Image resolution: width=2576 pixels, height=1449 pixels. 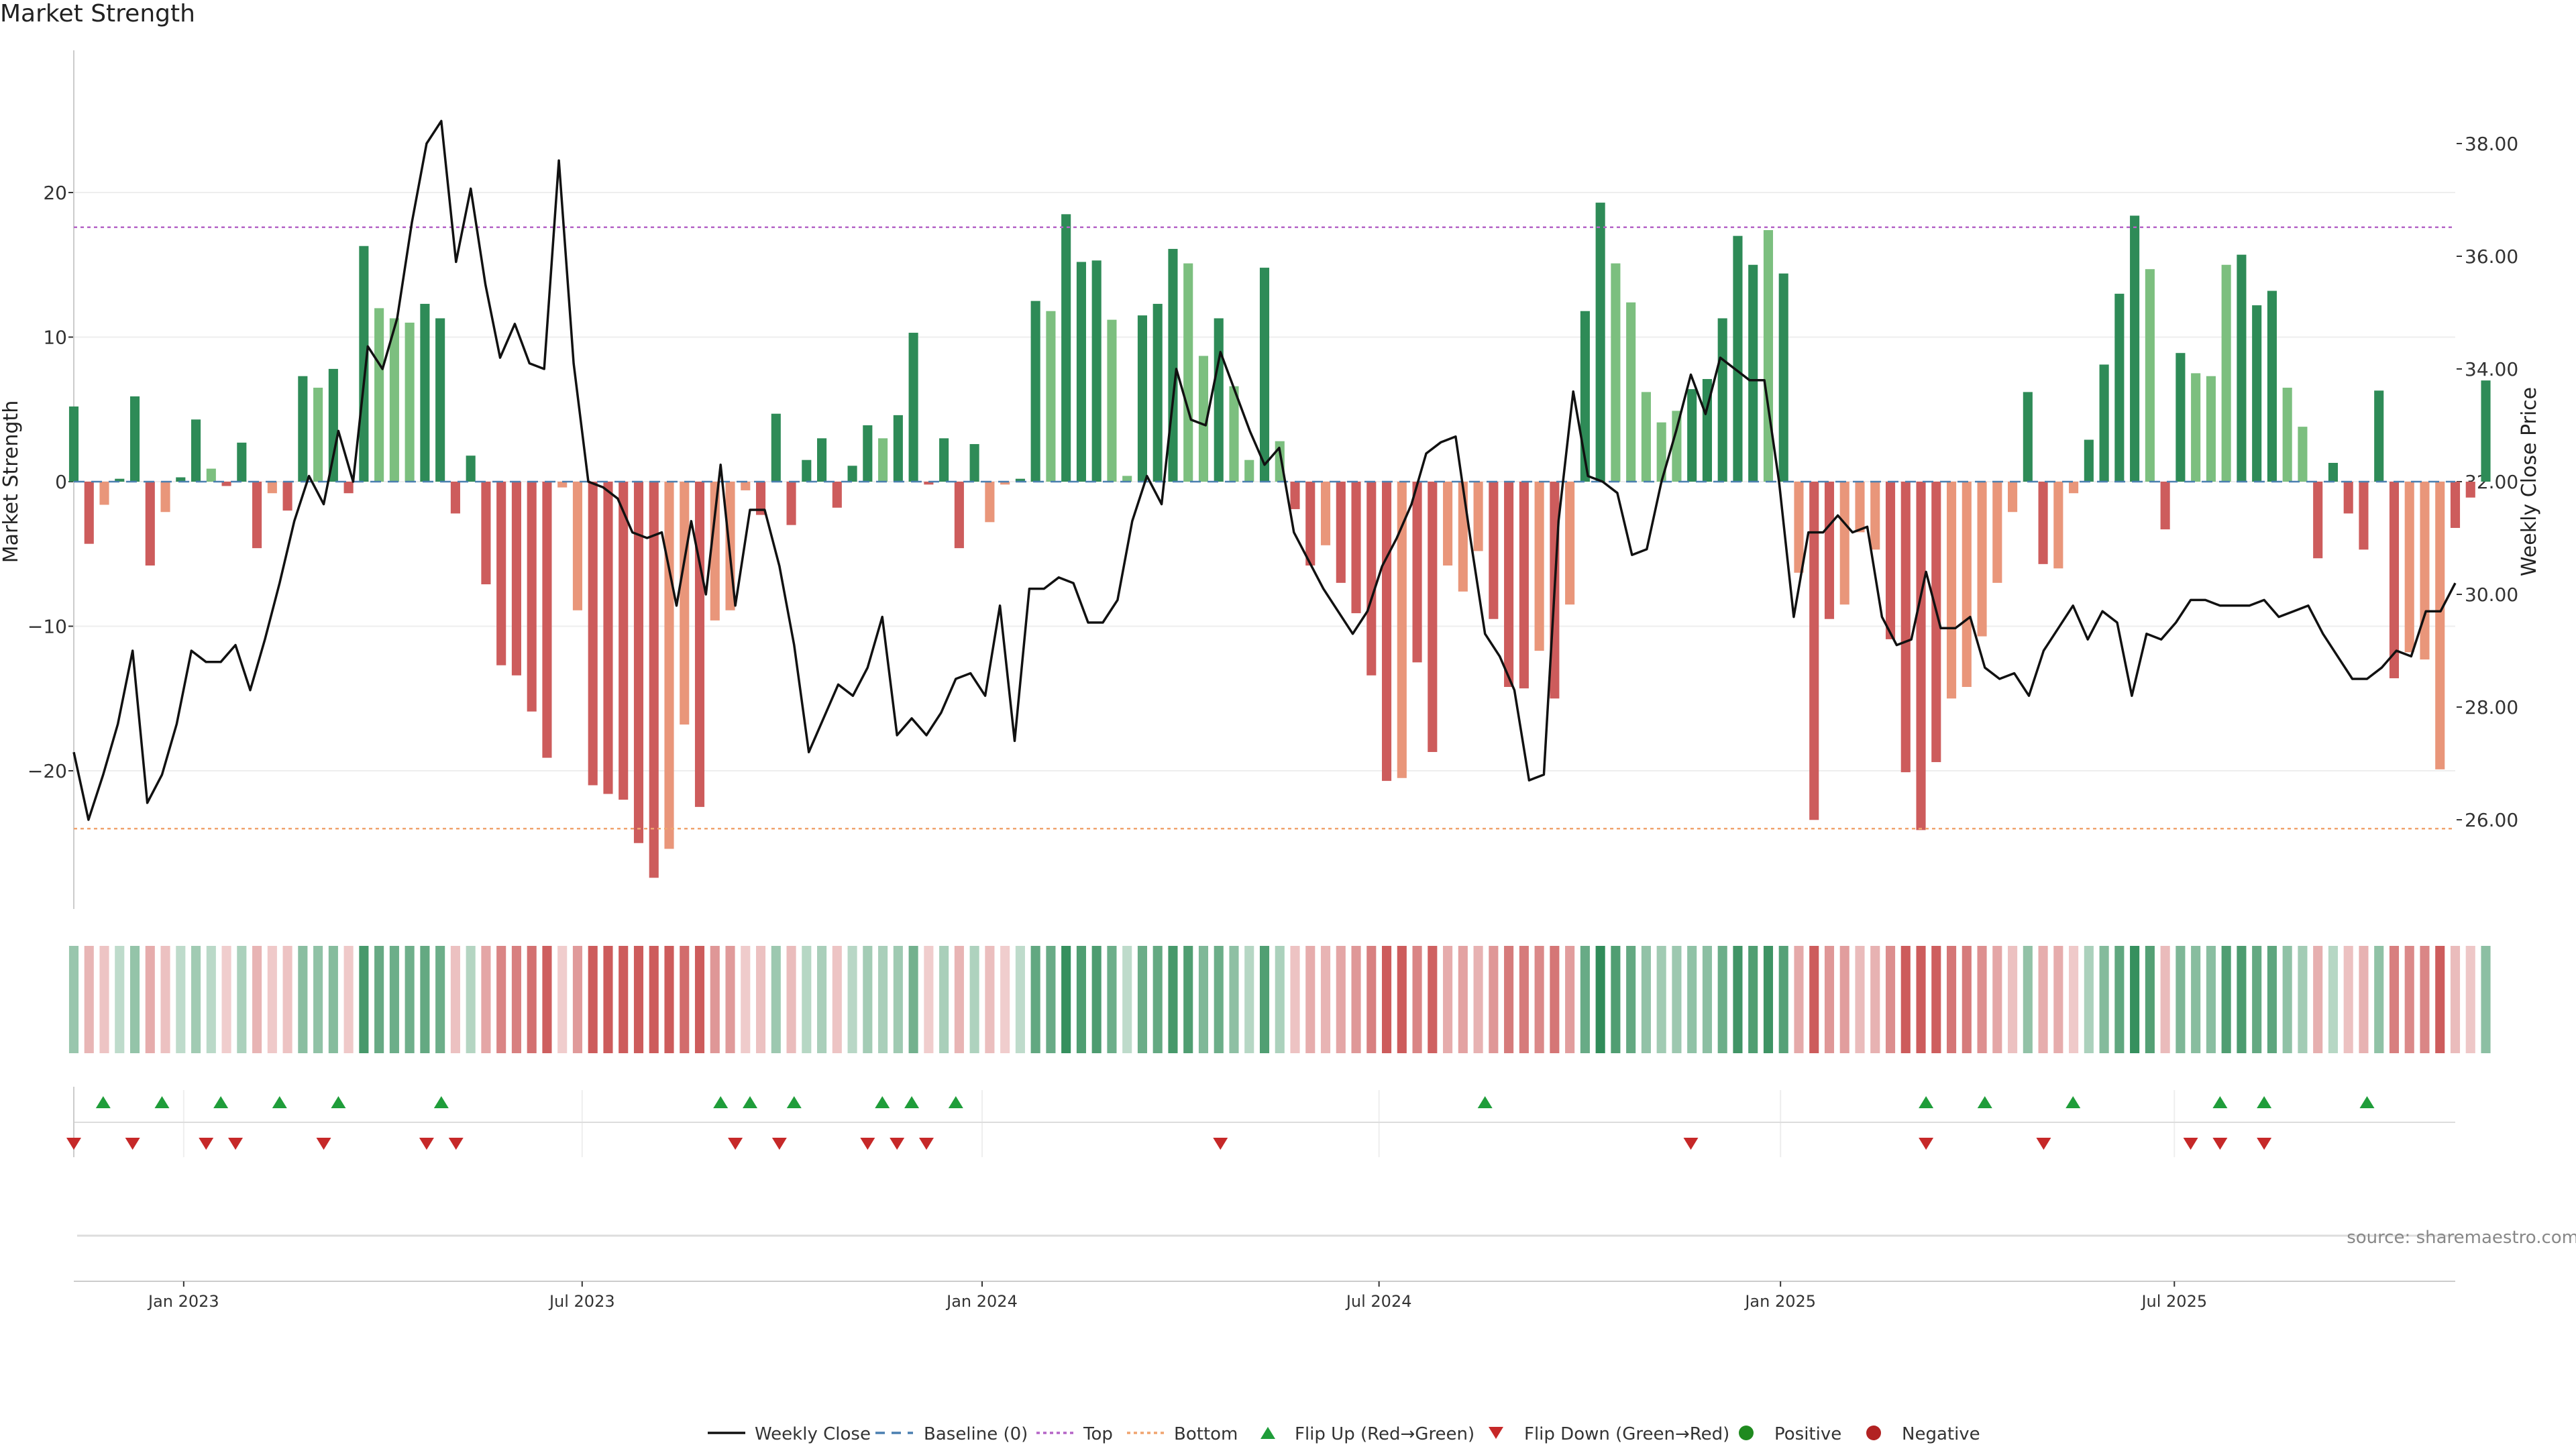 What do you see at coordinates (2491, 707) in the screenshot?
I see `y2-tick-label: 28.00` at bounding box center [2491, 707].